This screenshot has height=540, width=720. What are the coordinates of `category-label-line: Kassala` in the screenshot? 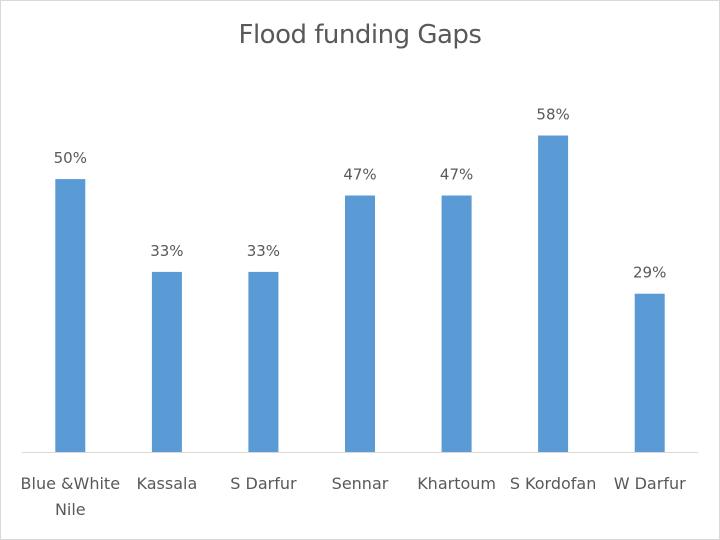 It's located at (167, 483).